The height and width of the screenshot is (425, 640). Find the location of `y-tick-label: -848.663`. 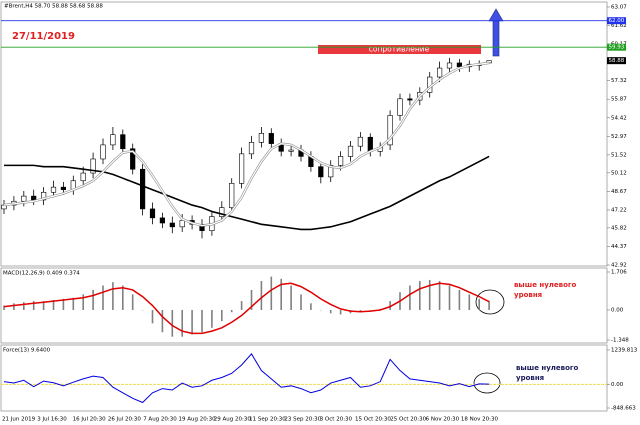

y-tick-label: -848.663 is located at coordinates (623, 409).